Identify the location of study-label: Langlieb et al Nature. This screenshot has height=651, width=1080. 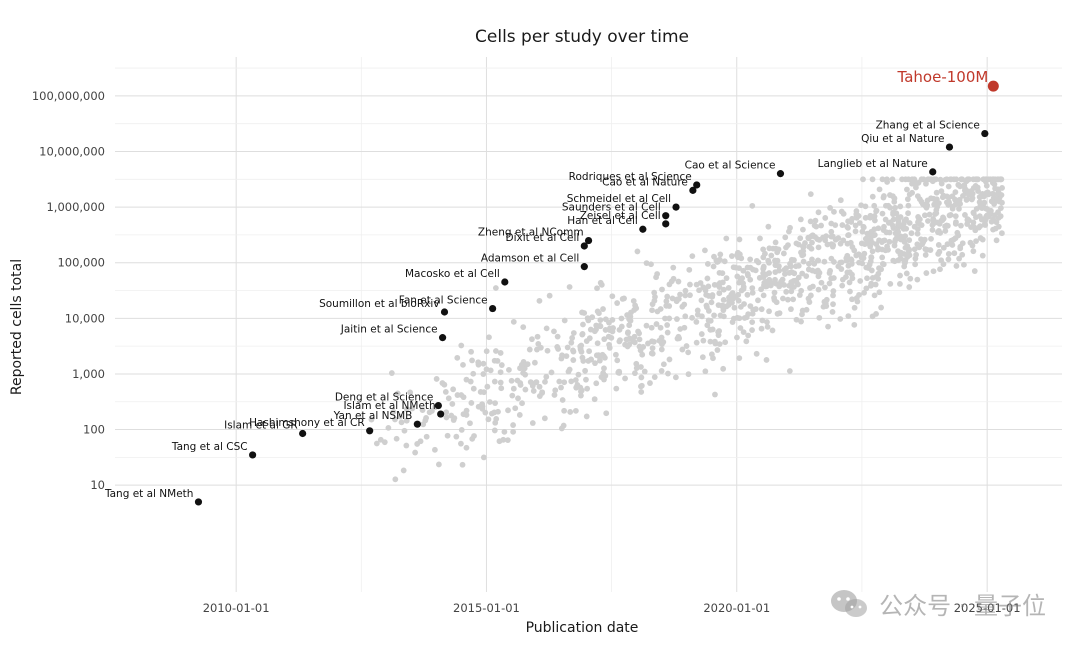
(873, 164).